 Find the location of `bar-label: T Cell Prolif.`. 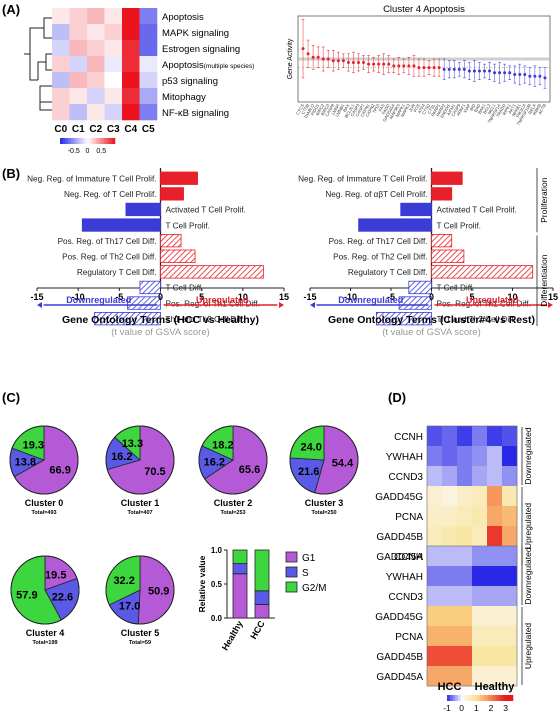

bar-label: T Cell Prolif. is located at coordinates (459, 225).